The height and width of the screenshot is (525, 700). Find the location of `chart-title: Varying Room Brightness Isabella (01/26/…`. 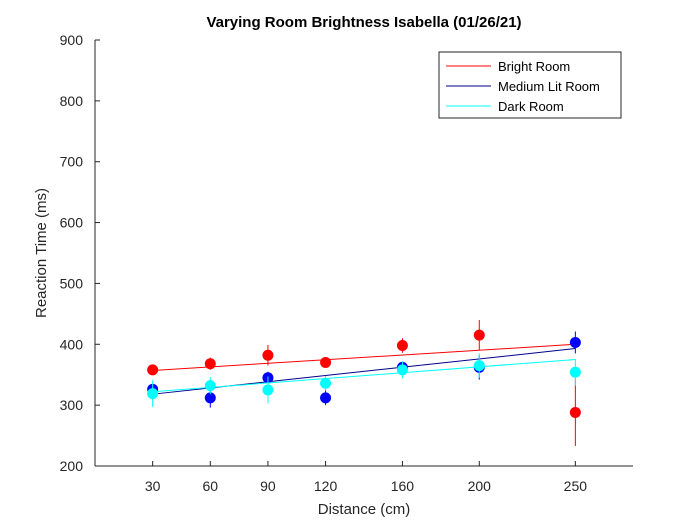

chart-title: Varying Room Brightness Isabella (01/26/… is located at coordinates (363, 22).